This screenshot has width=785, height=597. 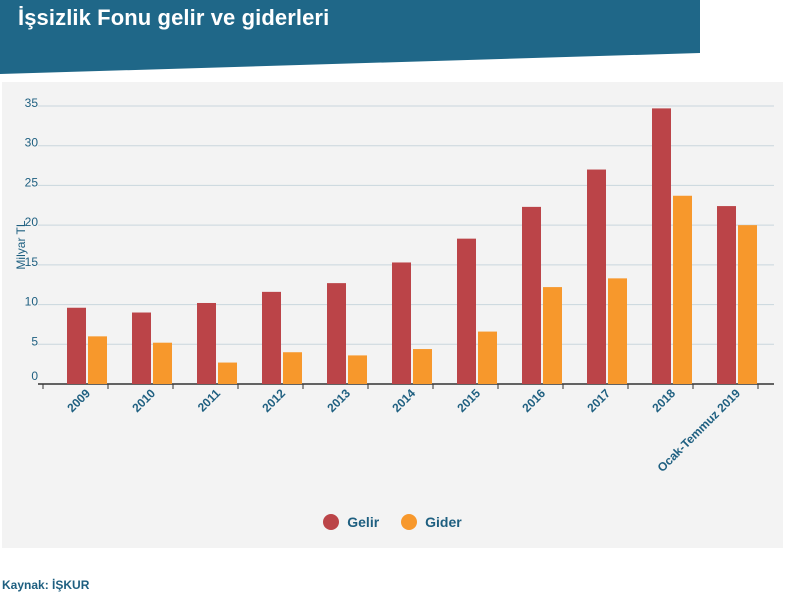 What do you see at coordinates (273, 400) in the screenshot?
I see `x-tick-label: 2012` at bounding box center [273, 400].